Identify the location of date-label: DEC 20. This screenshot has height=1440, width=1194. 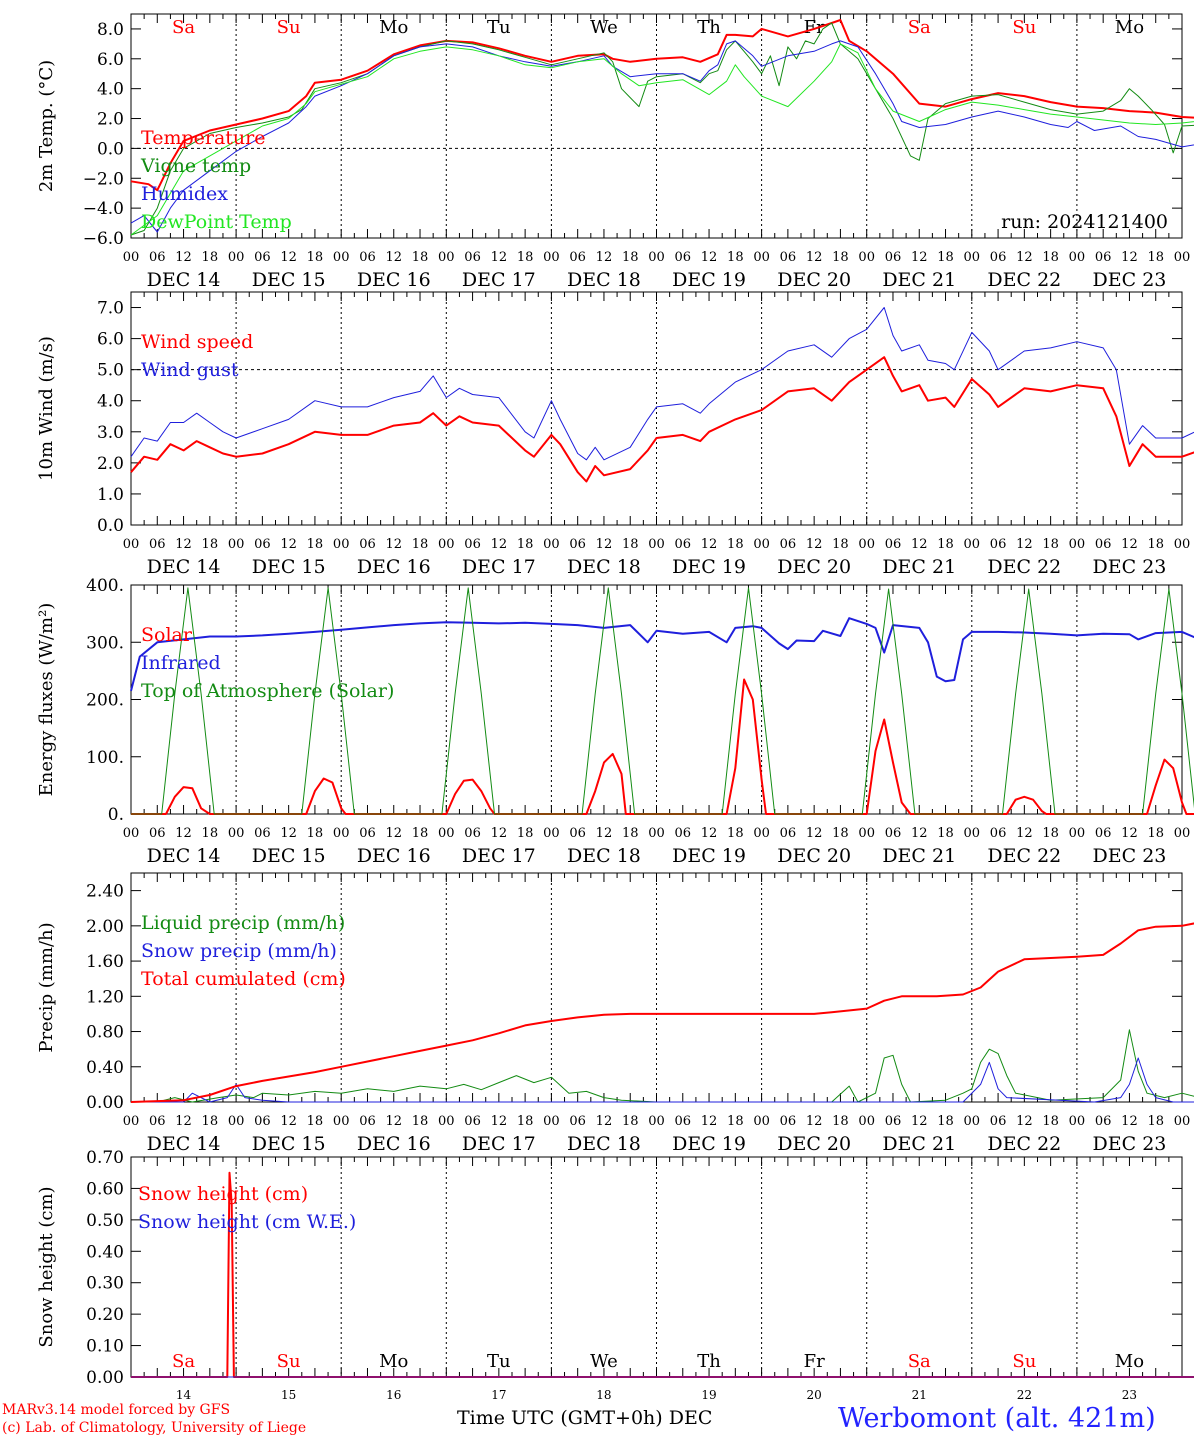
(814, 280).